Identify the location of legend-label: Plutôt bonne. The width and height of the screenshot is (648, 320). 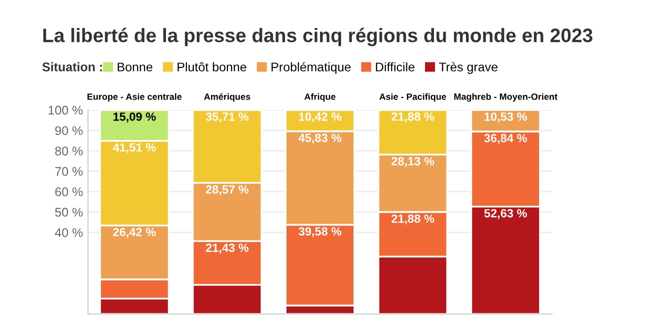
(212, 67).